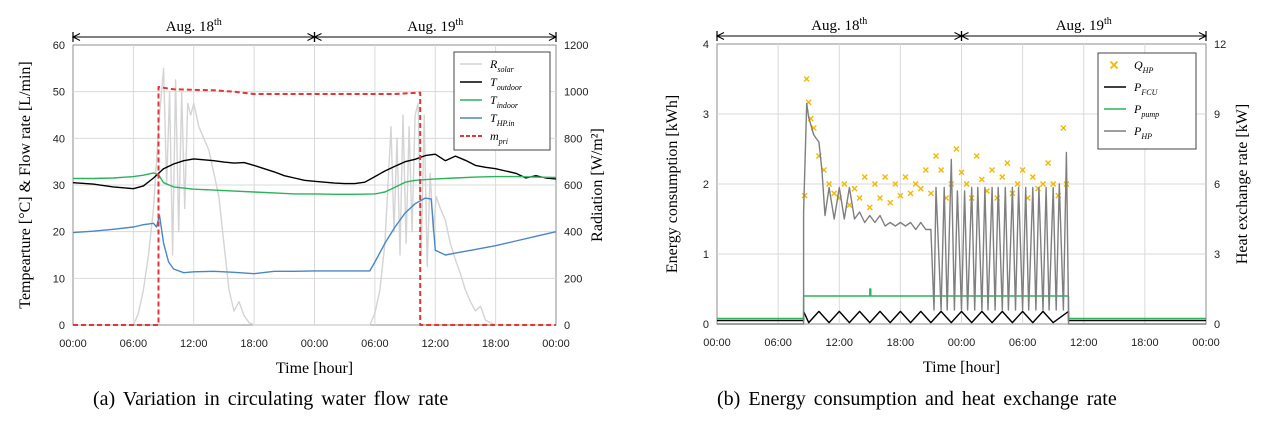 The width and height of the screenshot is (1274, 424). I want to click on chart-a-ytick-left: 60, so click(59, 46).